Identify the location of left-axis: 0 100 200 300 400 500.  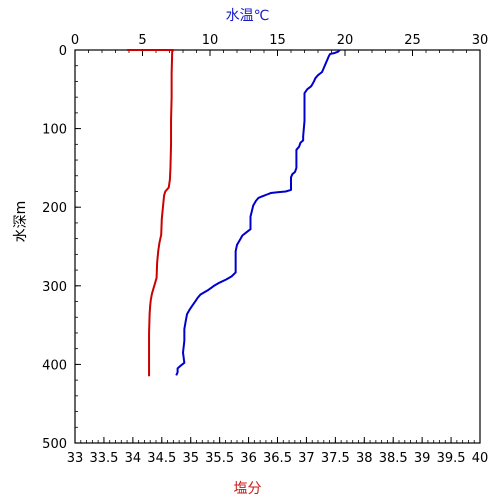
(61, 248).